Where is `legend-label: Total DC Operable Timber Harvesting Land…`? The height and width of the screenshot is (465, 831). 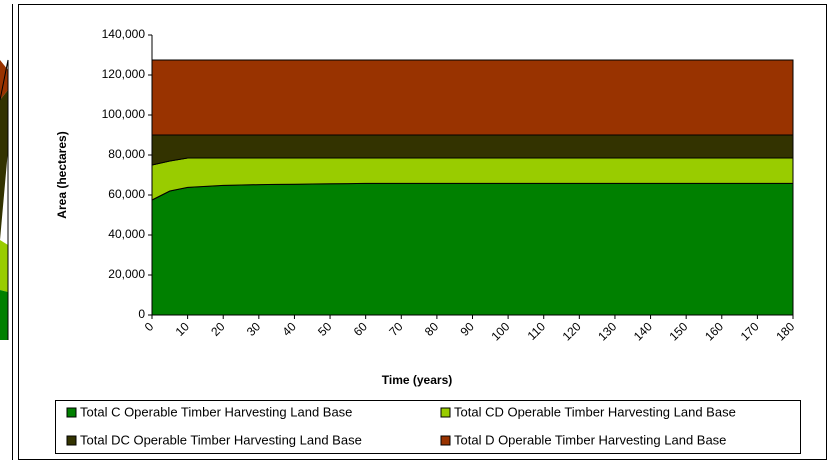 legend-label: Total DC Operable Timber Harvesting Land… is located at coordinates (221, 439).